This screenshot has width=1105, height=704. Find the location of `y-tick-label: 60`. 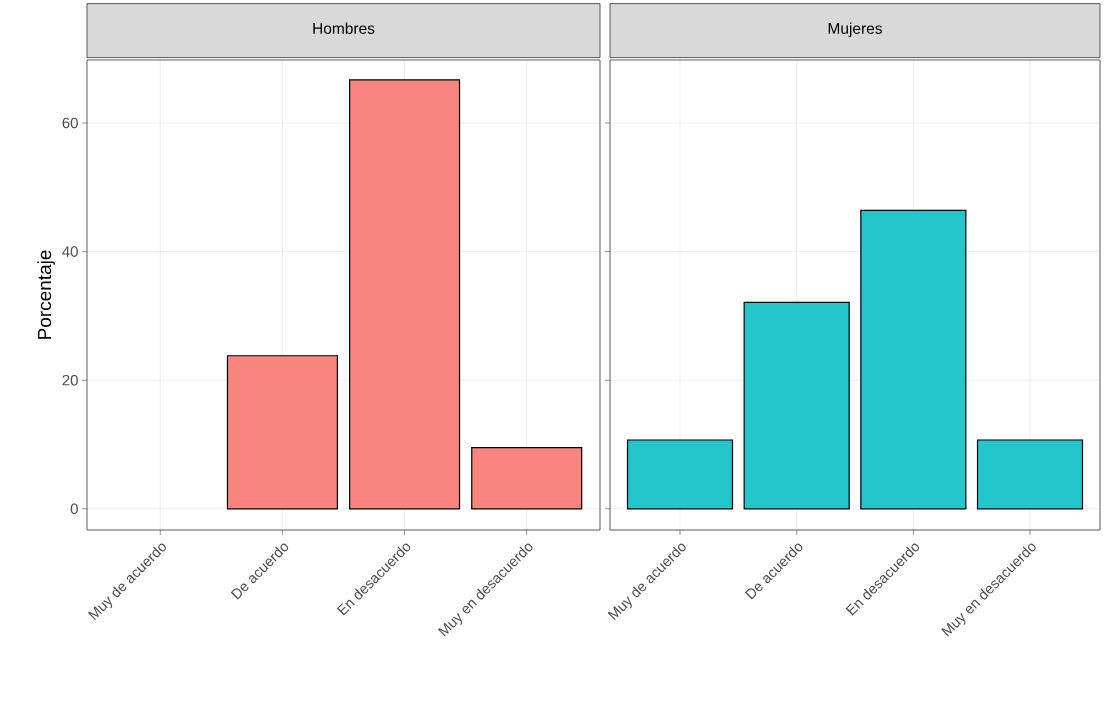

y-tick-label: 60 is located at coordinates (70, 123).